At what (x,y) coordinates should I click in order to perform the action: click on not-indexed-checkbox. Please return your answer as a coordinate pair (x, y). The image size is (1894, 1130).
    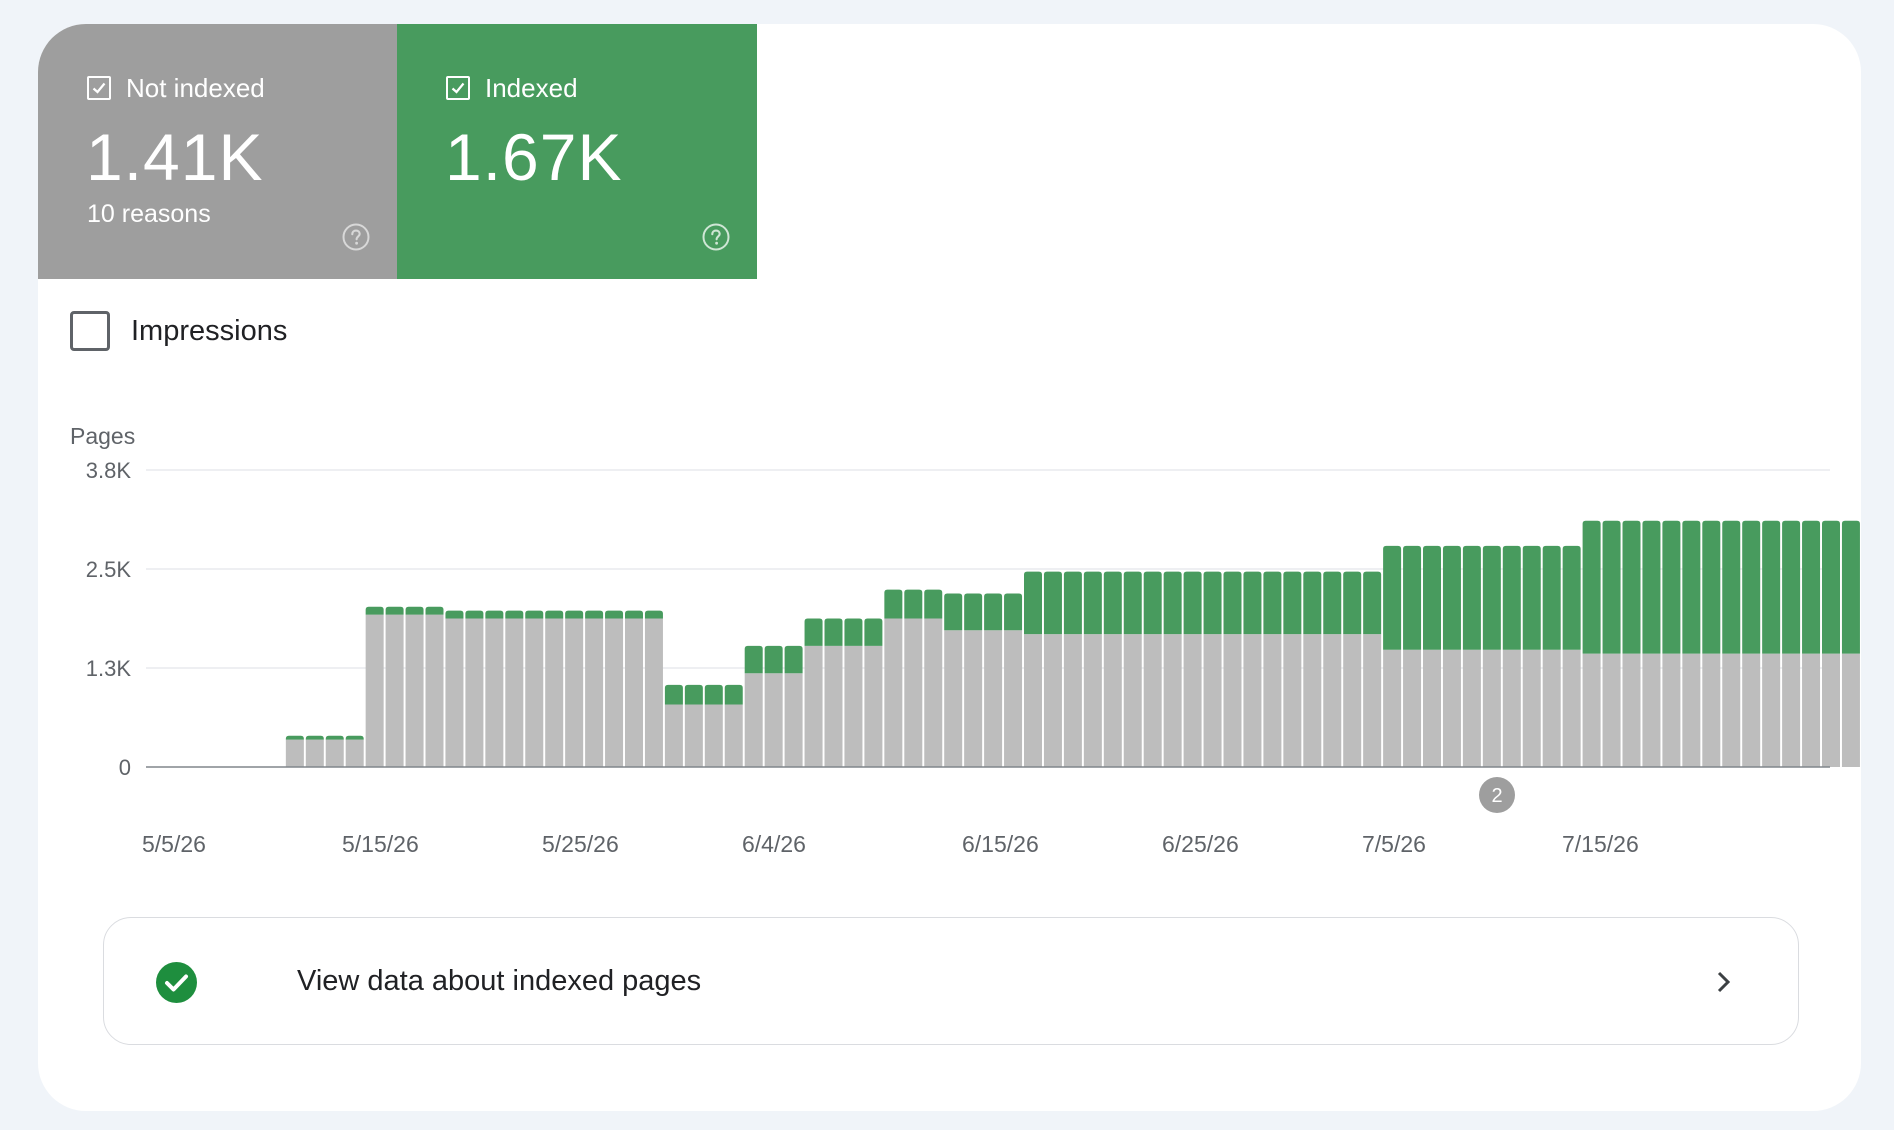
    Looking at the image, I should click on (99, 88).